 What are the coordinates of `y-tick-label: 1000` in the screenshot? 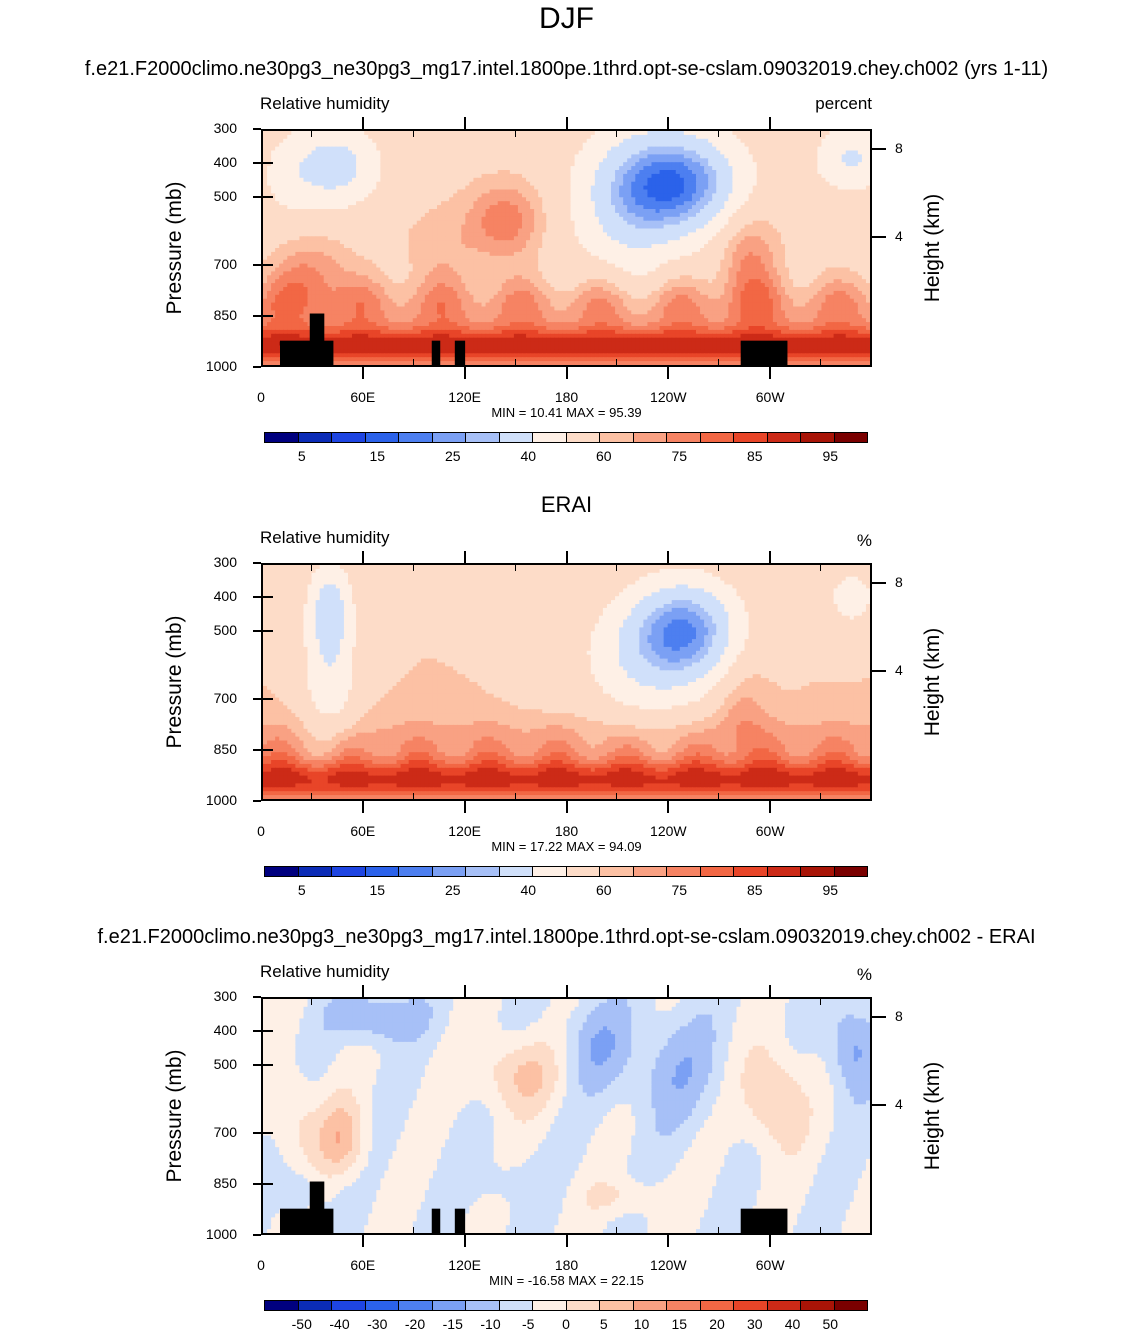 It's located at (221, 366).